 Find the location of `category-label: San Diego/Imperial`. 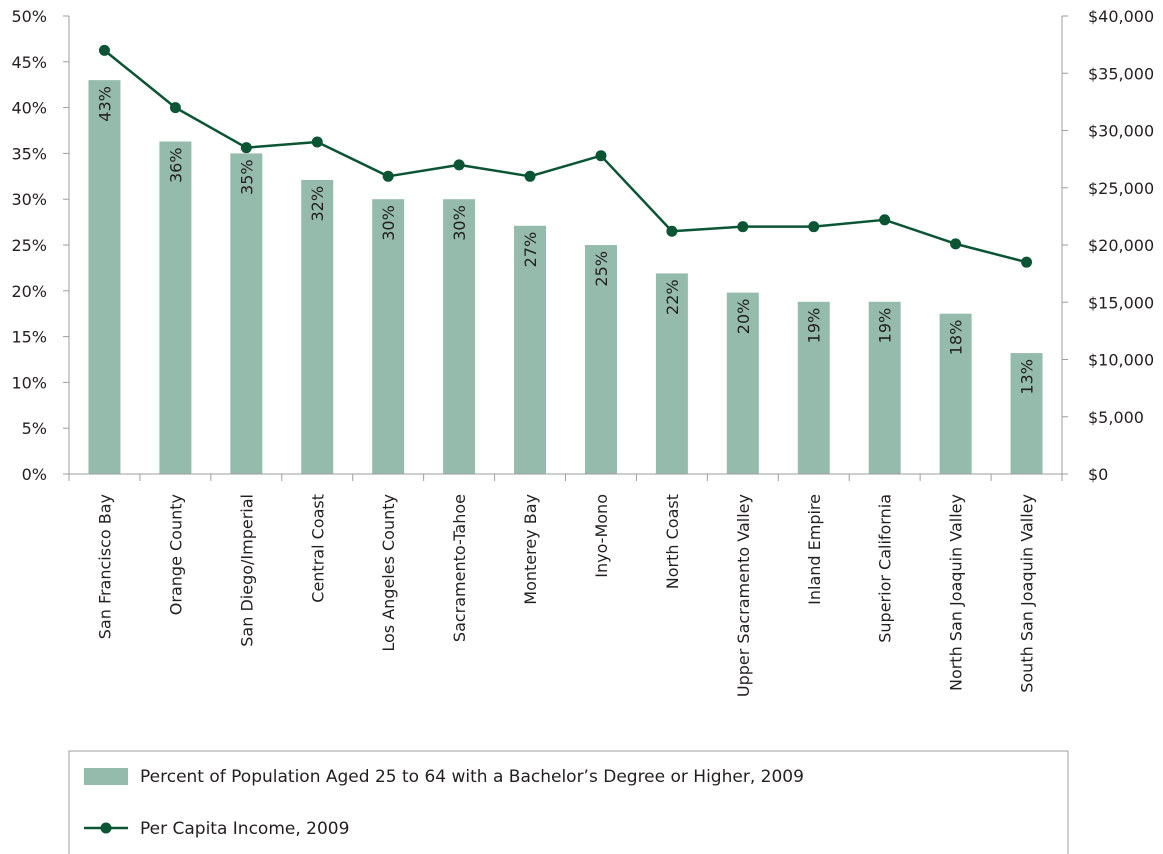

category-label: San Diego/Imperial is located at coordinates (246, 570).